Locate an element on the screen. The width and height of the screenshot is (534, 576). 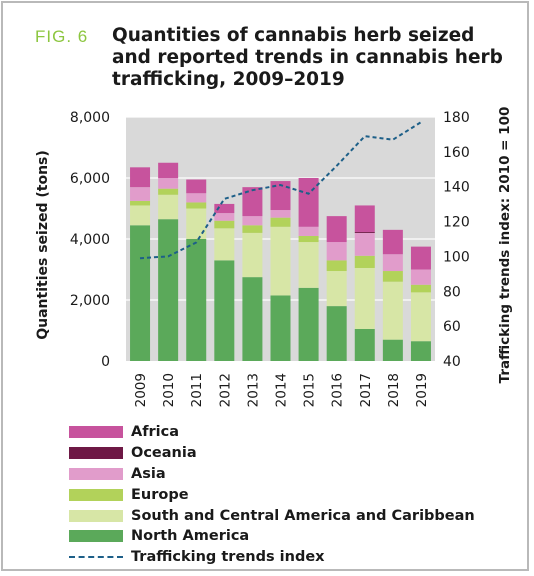
x-tick-label: 2010 is located at coordinates (169, 390).